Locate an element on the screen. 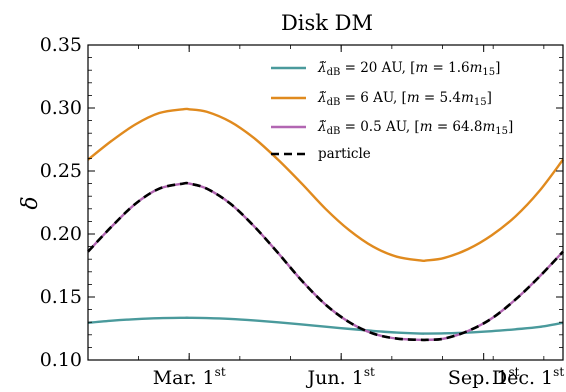 Image resolution: width=566 pixels, height=392 pixels. chart-title: Disk DM is located at coordinates (327, 23).